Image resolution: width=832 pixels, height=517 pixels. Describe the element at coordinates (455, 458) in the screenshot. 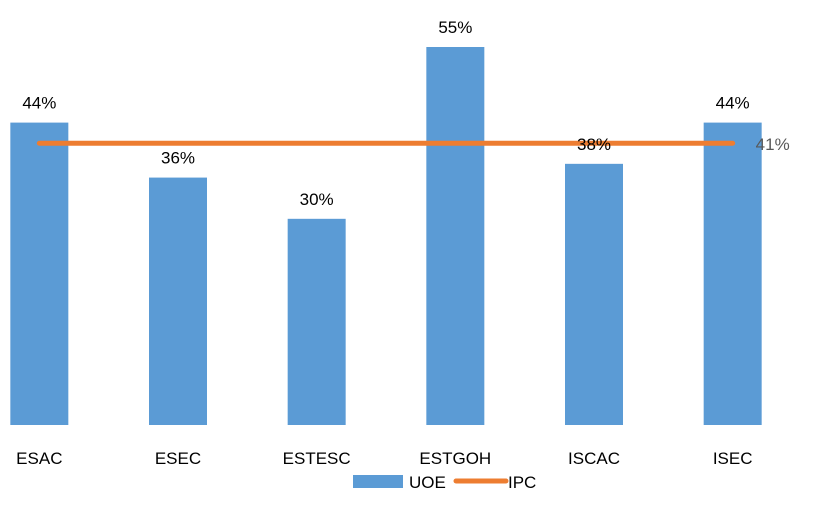

I see `category-label-estgoh: ESTGOH` at that location.